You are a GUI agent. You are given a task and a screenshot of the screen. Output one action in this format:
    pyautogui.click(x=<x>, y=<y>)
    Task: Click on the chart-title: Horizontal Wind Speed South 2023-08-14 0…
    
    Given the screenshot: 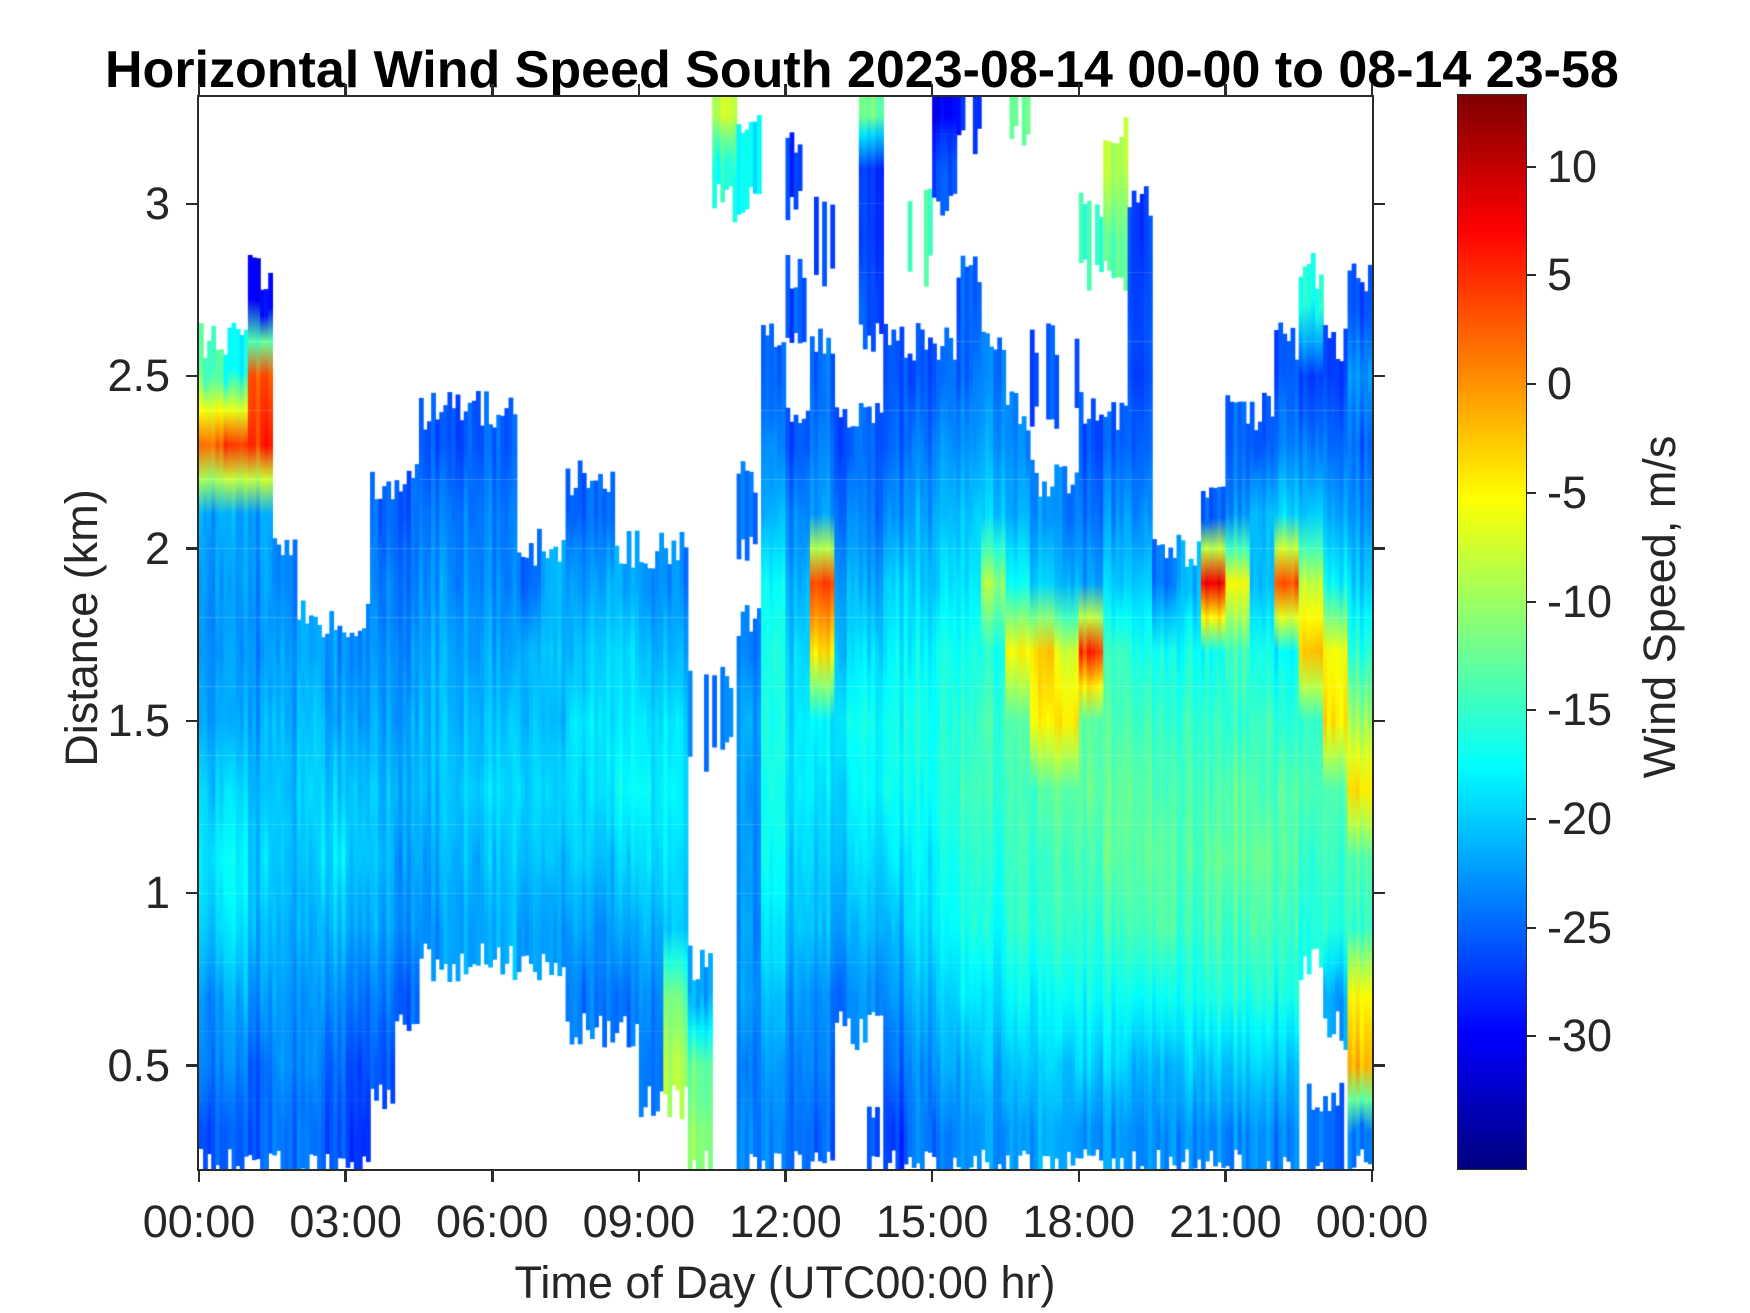 What is the action you would take?
    pyautogui.click(x=862, y=70)
    